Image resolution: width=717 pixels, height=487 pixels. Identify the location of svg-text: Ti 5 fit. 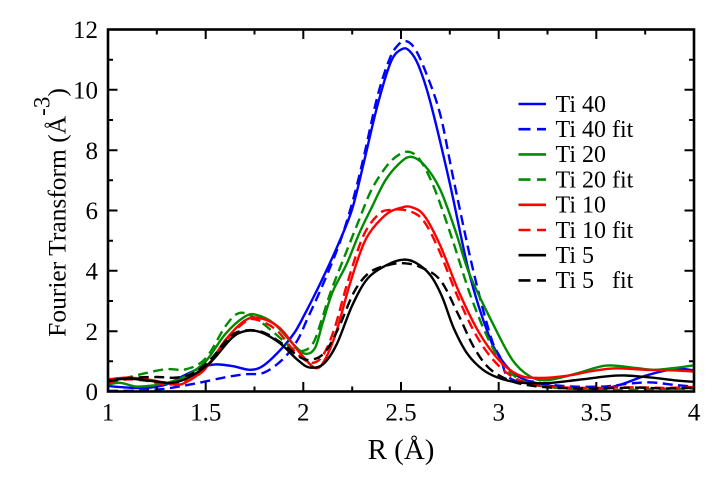
(595, 281).